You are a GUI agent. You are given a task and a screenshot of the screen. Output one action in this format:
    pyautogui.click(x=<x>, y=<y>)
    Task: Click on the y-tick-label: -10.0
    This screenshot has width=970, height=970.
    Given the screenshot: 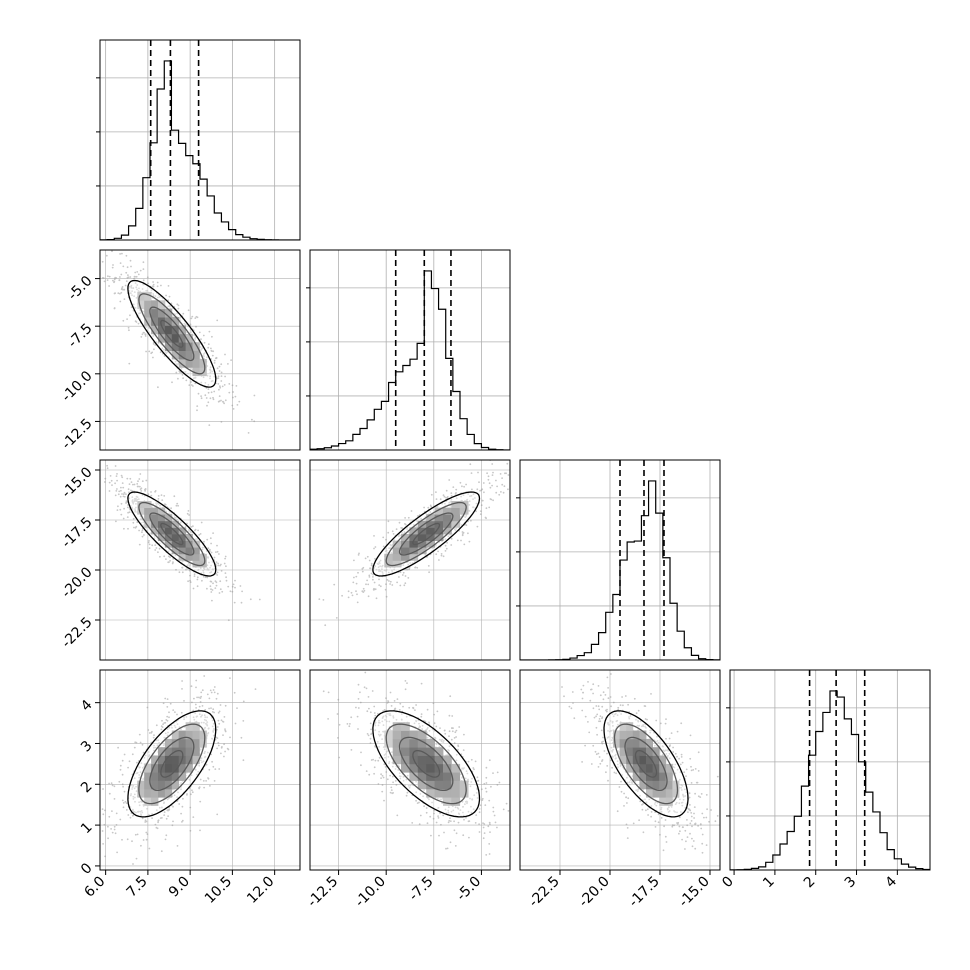 What is the action you would take?
    pyautogui.click(x=77, y=386)
    